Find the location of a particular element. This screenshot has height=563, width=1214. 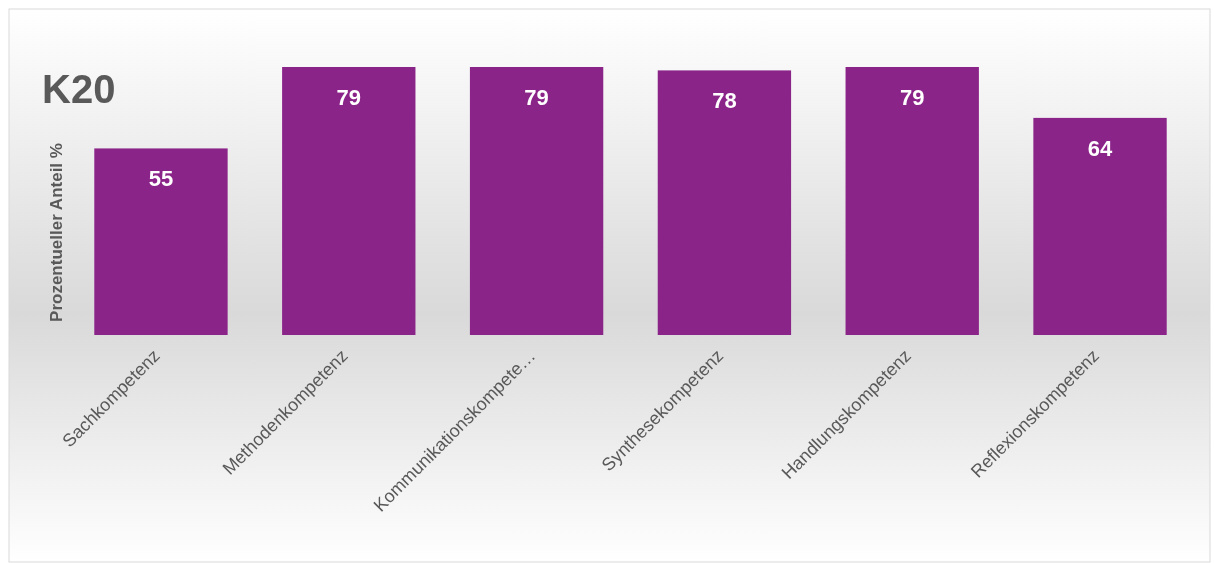

chart-title: K20 is located at coordinates (79, 89).